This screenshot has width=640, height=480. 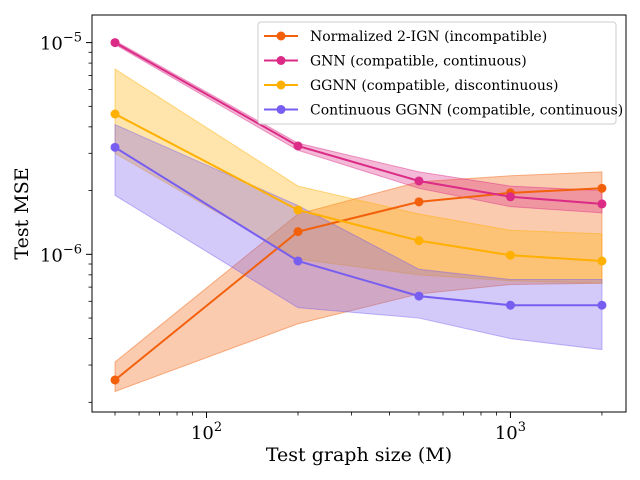 What do you see at coordinates (206, 432) in the screenshot?
I see `x-tick-label: 10²` at bounding box center [206, 432].